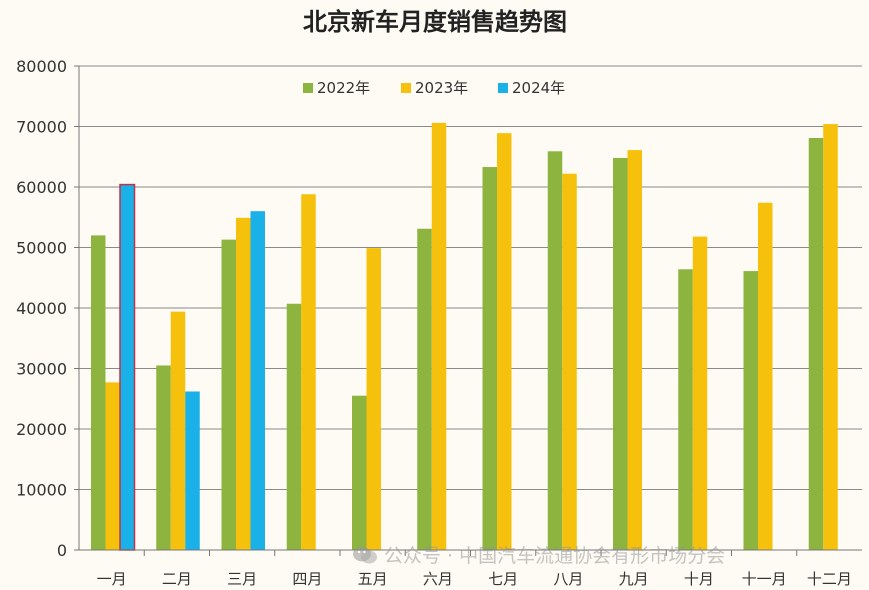 The width and height of the screenshot is (869, 590). I want to click on y-tick-label: 10000, so click(41, 490).